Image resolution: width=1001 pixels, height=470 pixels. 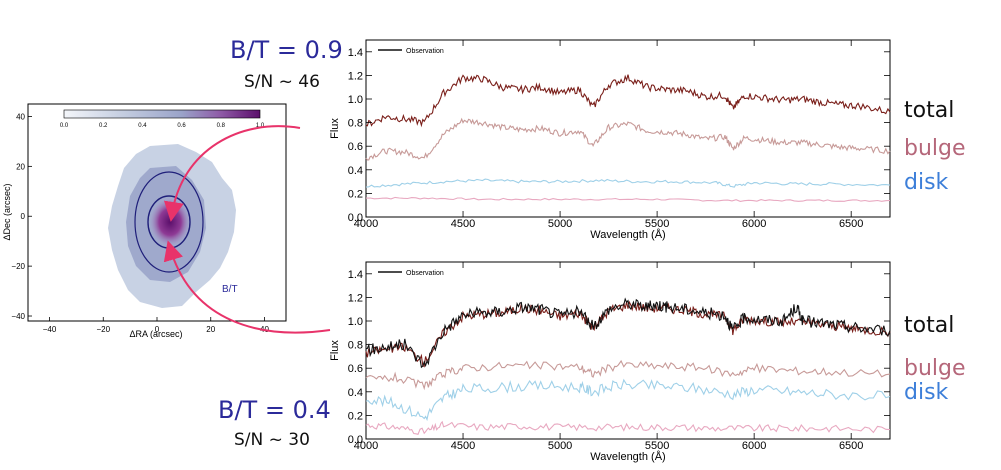 What do you see at coordinates (18, 266) in the screenshot?
I see `map-y-tick-label: −20` at bounding box center [18, 266].